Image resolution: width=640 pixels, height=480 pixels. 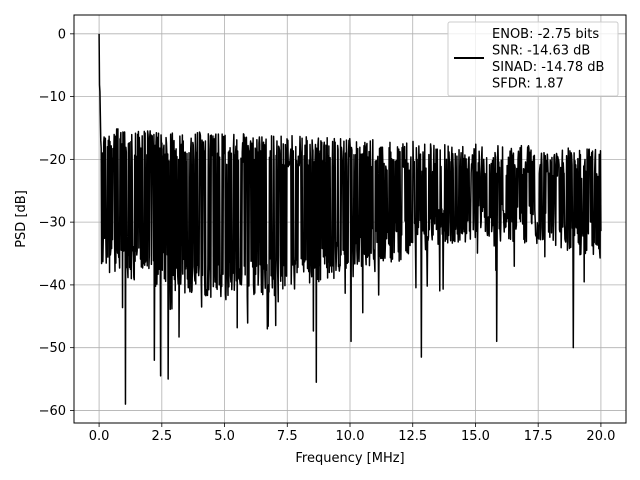 I want to click on y-tick-label: −20, so click(x=52, y=160).